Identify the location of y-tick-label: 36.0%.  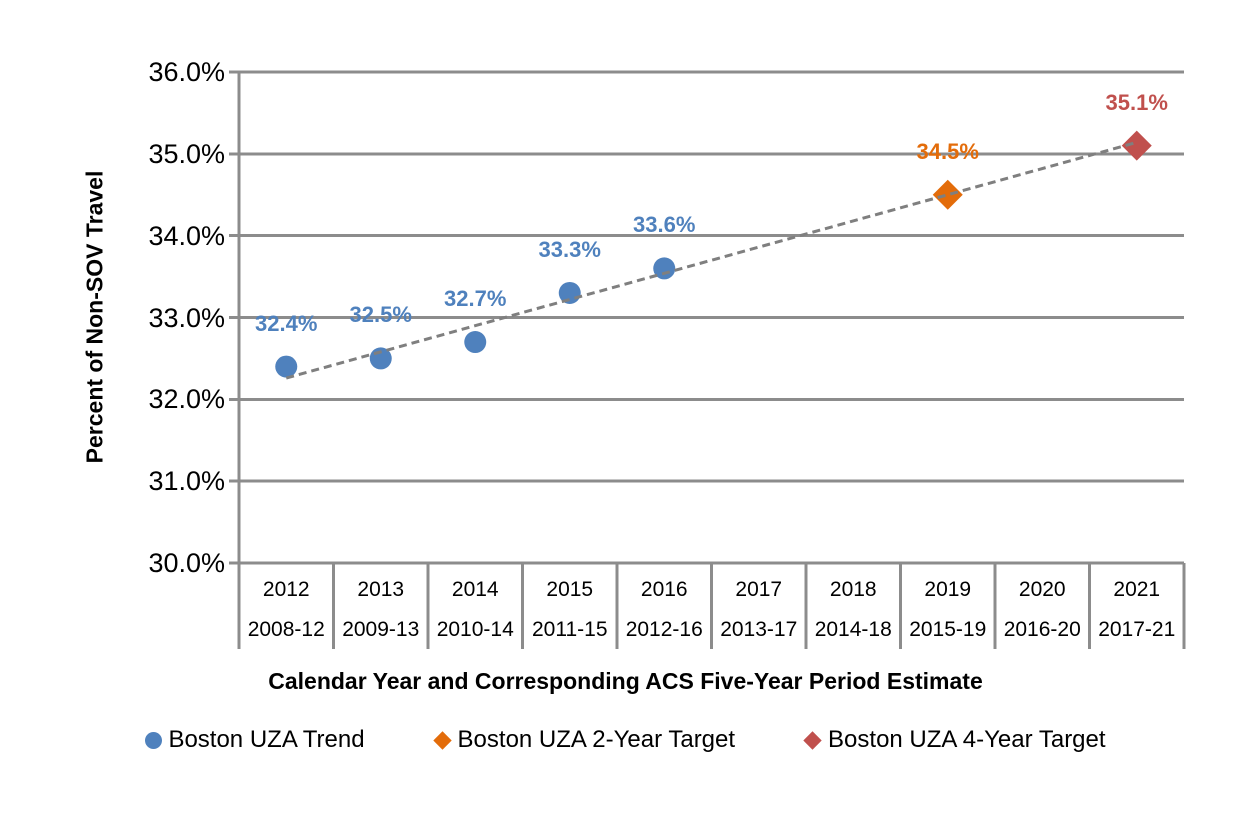
(186, 72).